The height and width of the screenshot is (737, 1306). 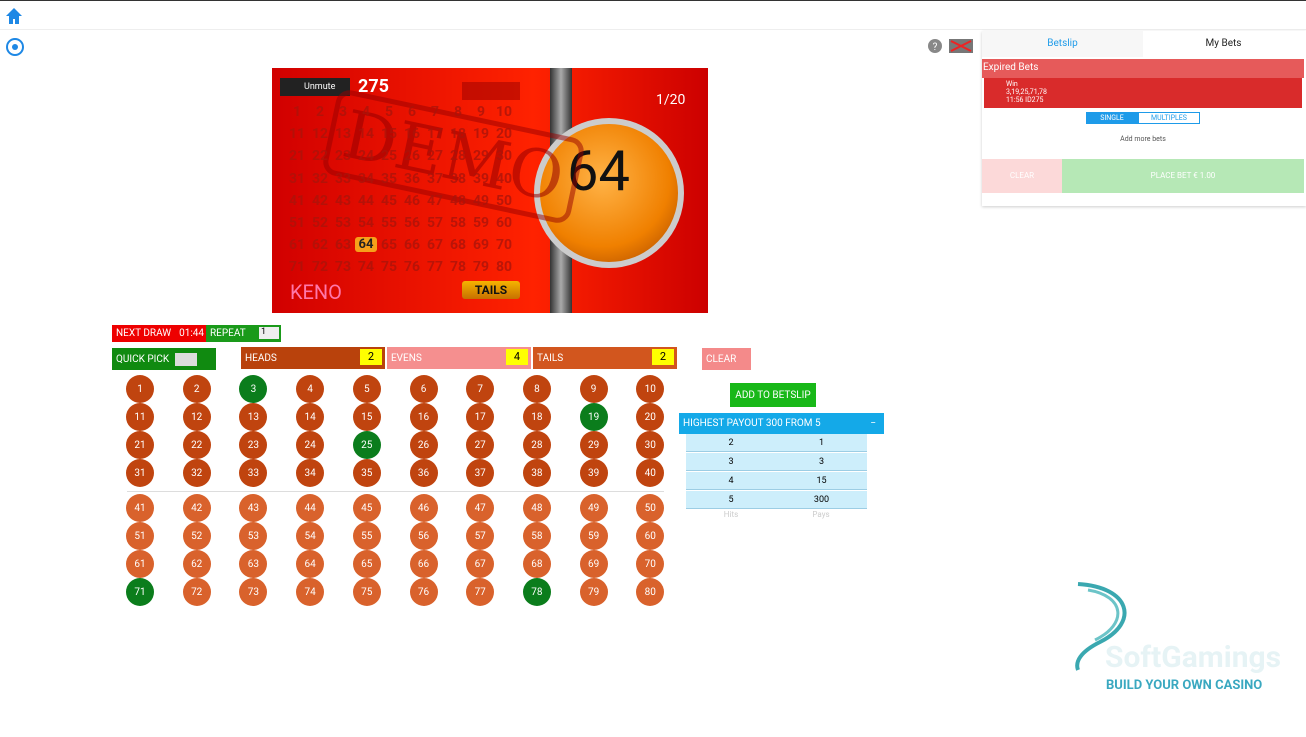 I want to click on number-ball: 80, so click(x=650, y=592).